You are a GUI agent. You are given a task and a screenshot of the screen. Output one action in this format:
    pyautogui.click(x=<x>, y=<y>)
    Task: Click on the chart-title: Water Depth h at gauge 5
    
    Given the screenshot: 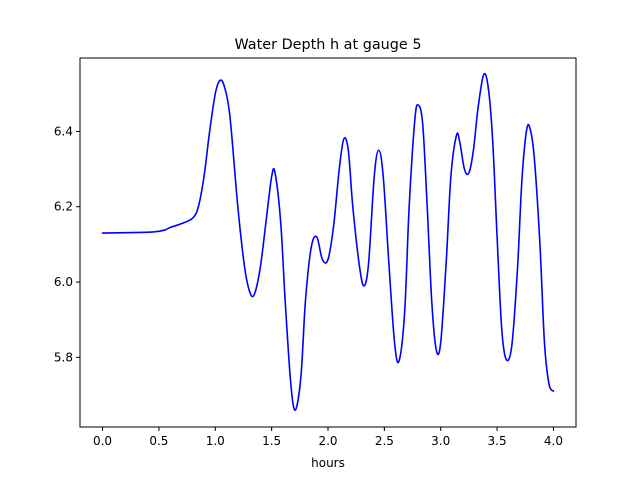 What is the action you would take?
    pyautogui.click(x=327, y=45)
    